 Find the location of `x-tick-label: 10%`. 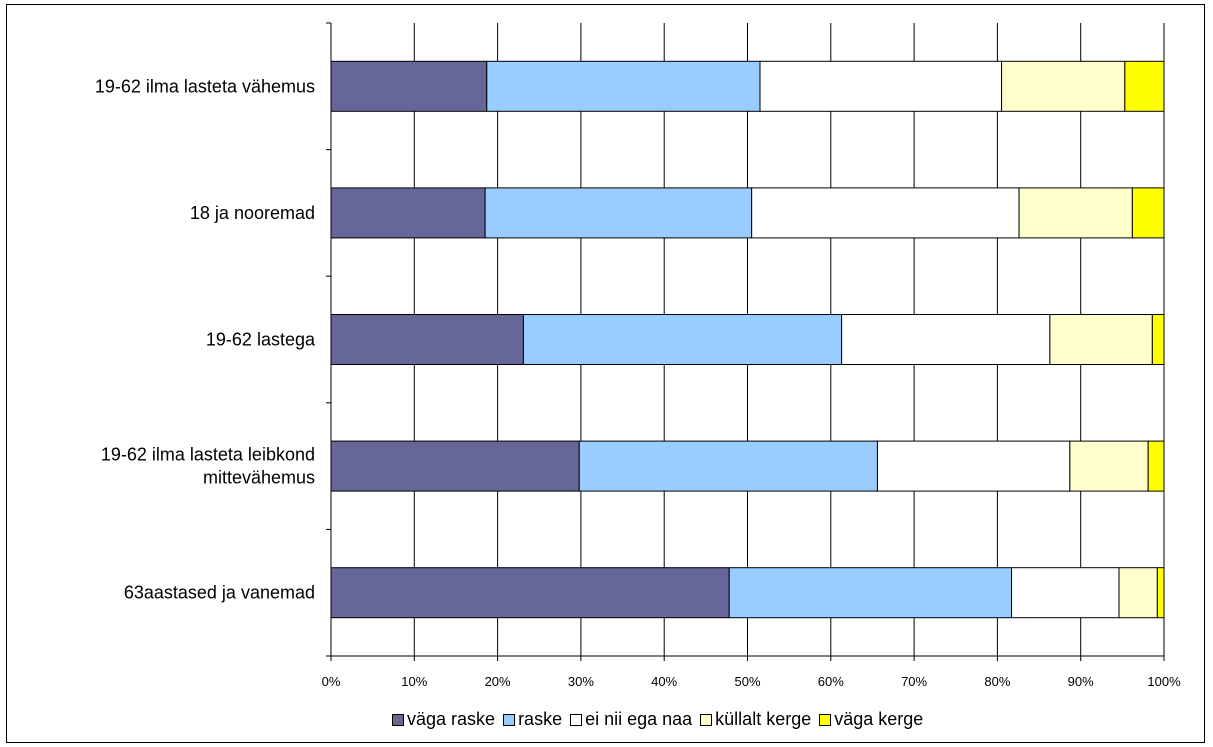

x-tick-label: 10% is located at coordinates (414, 681).